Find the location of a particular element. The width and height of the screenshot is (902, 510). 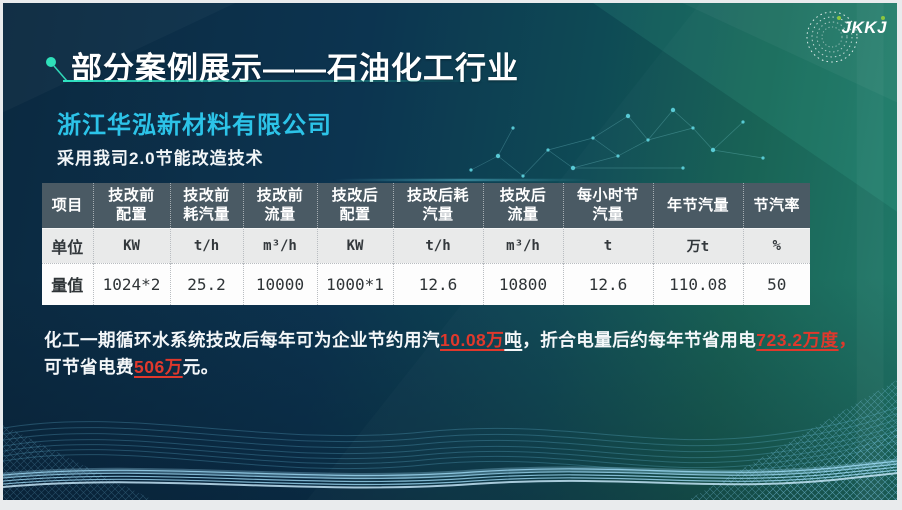

table-header-cell: 技改前 流量 is located at coordinates (279, 205).